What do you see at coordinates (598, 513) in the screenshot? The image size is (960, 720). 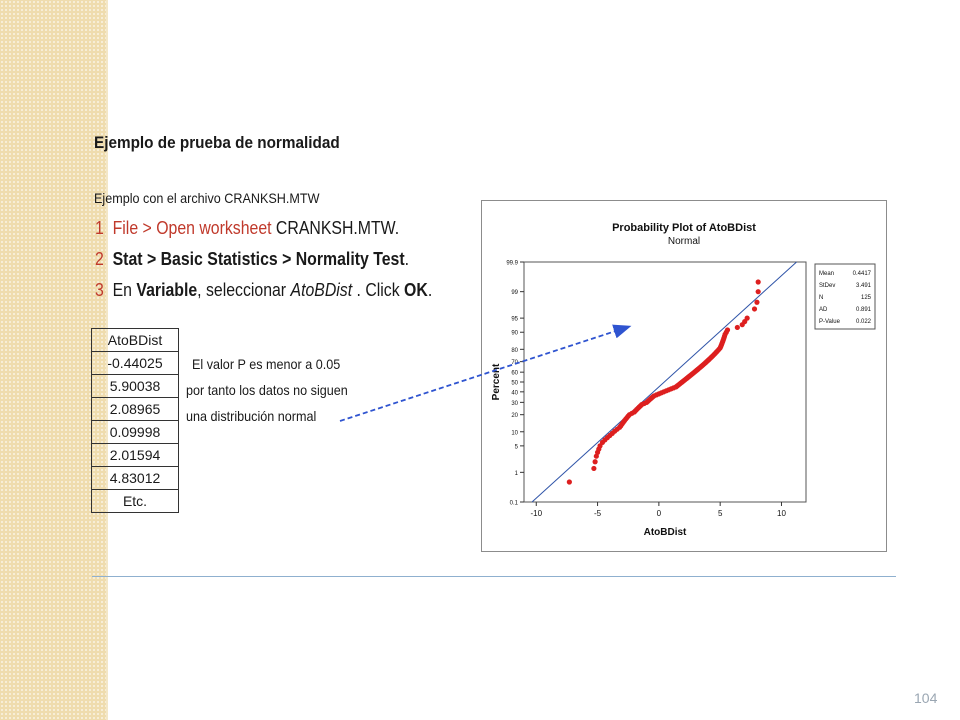 I see `x-tick-label: -5` at bounding box center [598, 513].